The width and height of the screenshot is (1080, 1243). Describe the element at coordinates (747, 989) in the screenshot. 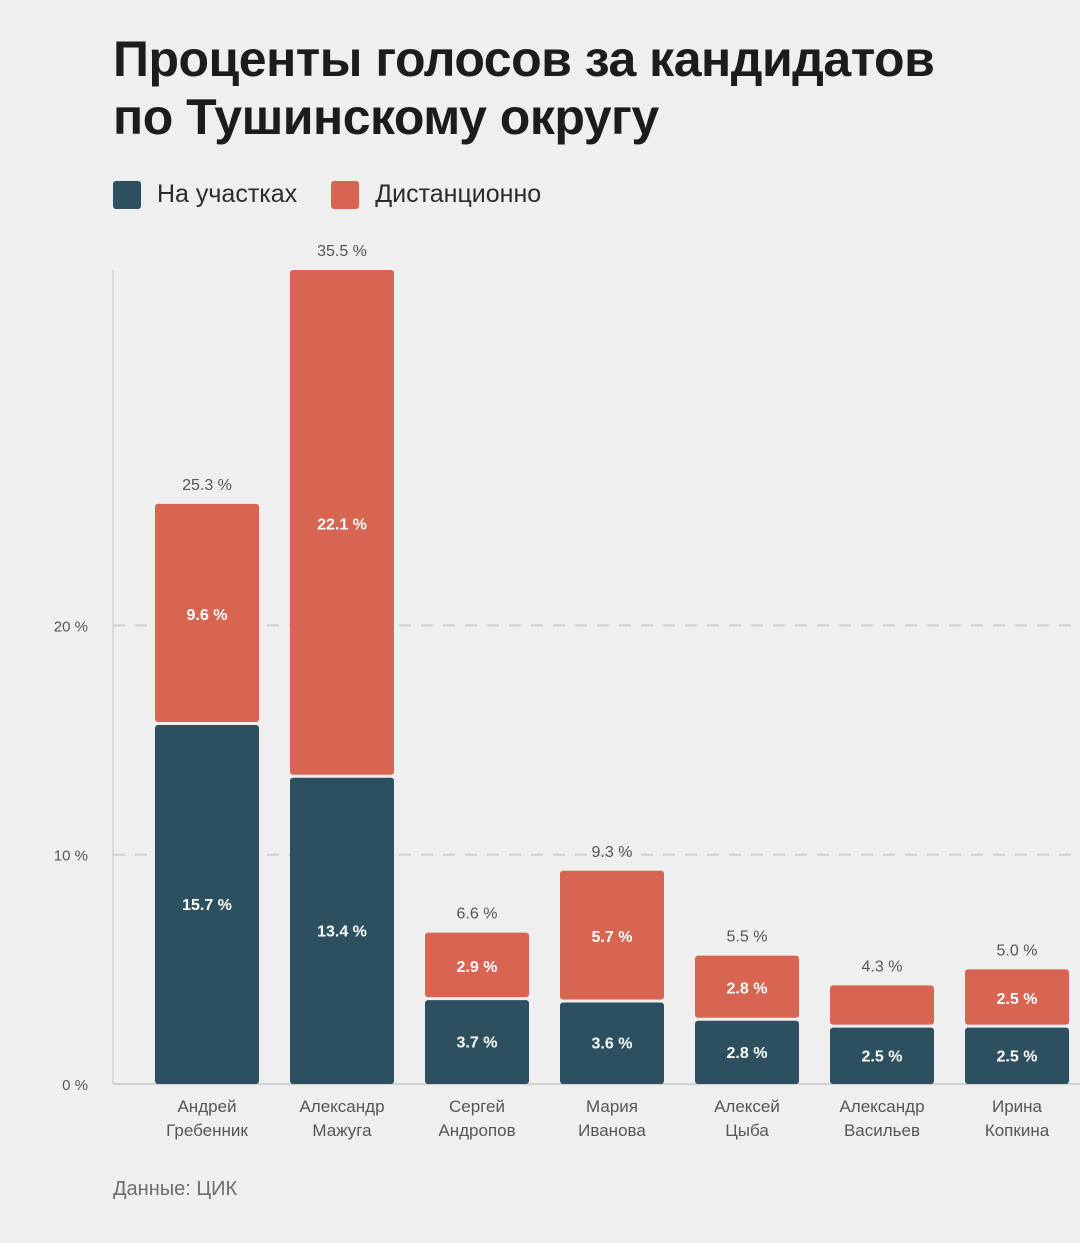

I see `bar-label-remote: 2.8 %` at that location.